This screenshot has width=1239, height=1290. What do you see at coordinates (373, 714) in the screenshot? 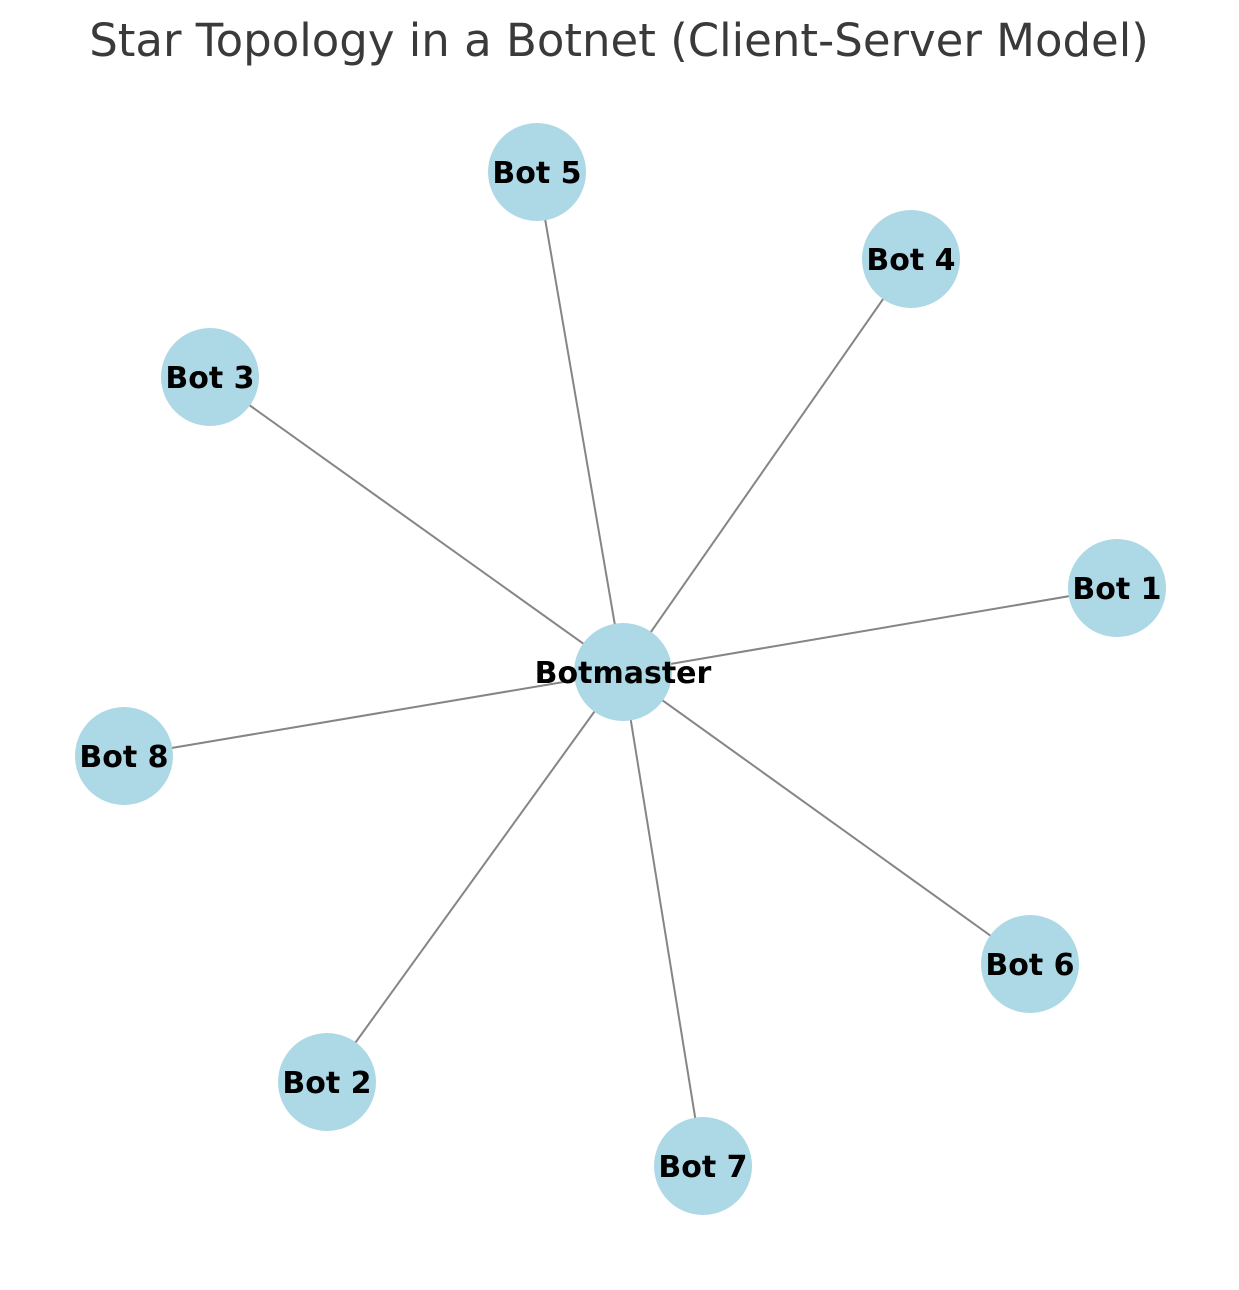
I see `edge-botmaster-bot8` at bounding box center [373, 714].